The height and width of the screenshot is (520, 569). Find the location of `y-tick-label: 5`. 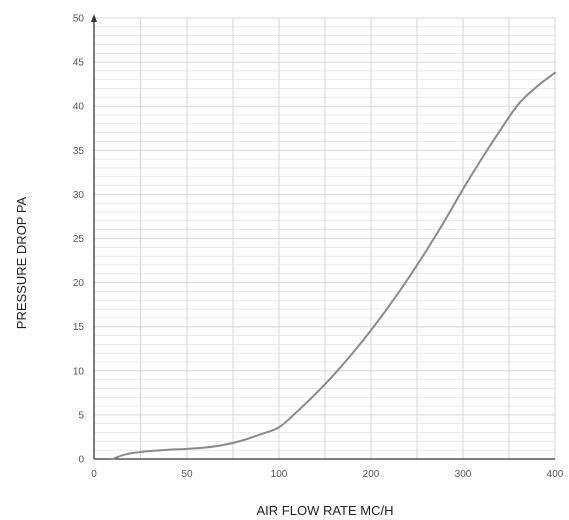

y-tick-label: 5 is located at coordinates (81, 415).